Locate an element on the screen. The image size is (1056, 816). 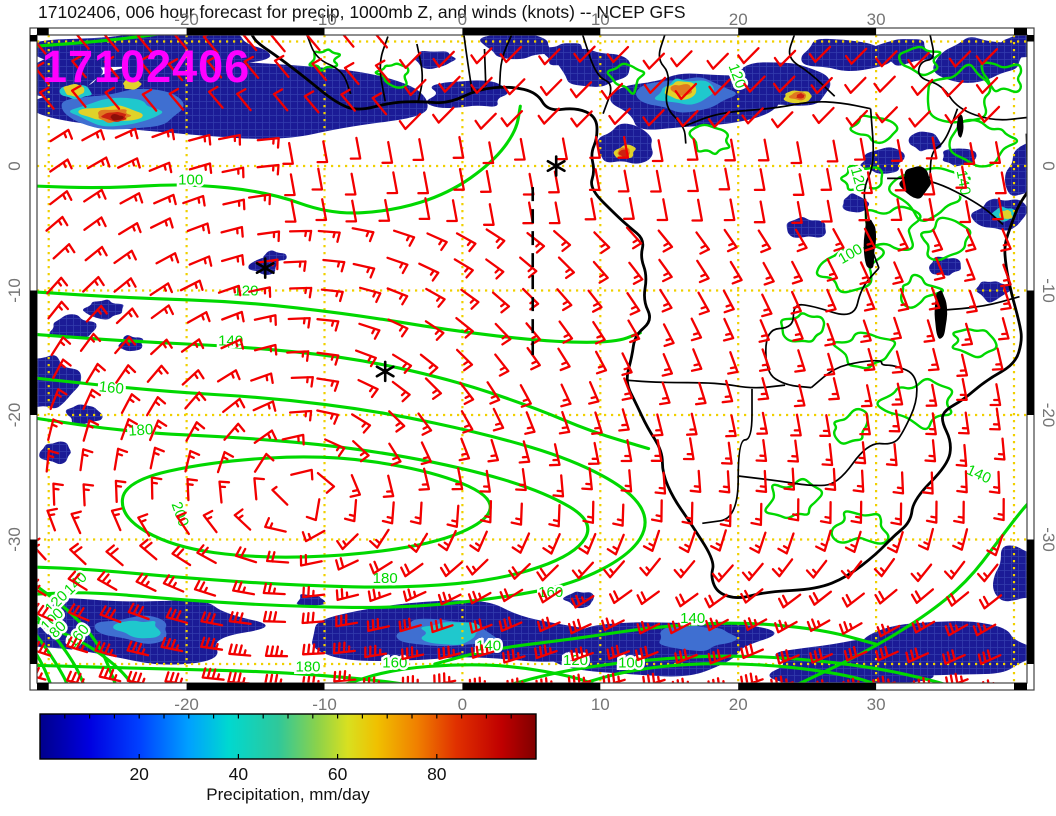
land-height-contour is located at coordinates (850, 426).